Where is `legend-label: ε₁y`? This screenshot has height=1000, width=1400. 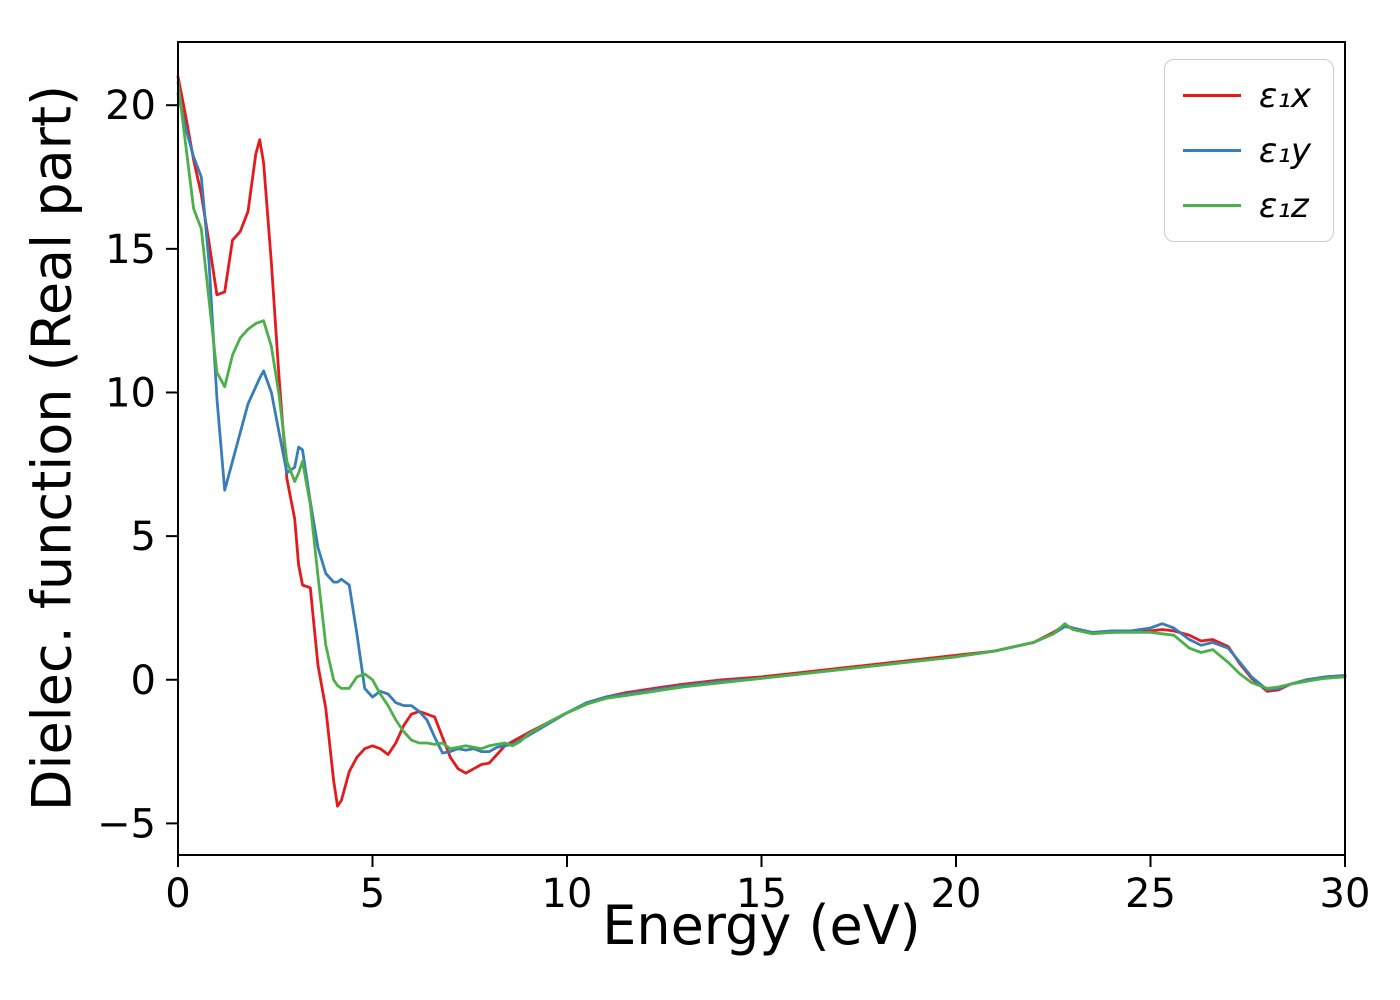 legend-label: ε₁y is located at coordinates (1284, 150).